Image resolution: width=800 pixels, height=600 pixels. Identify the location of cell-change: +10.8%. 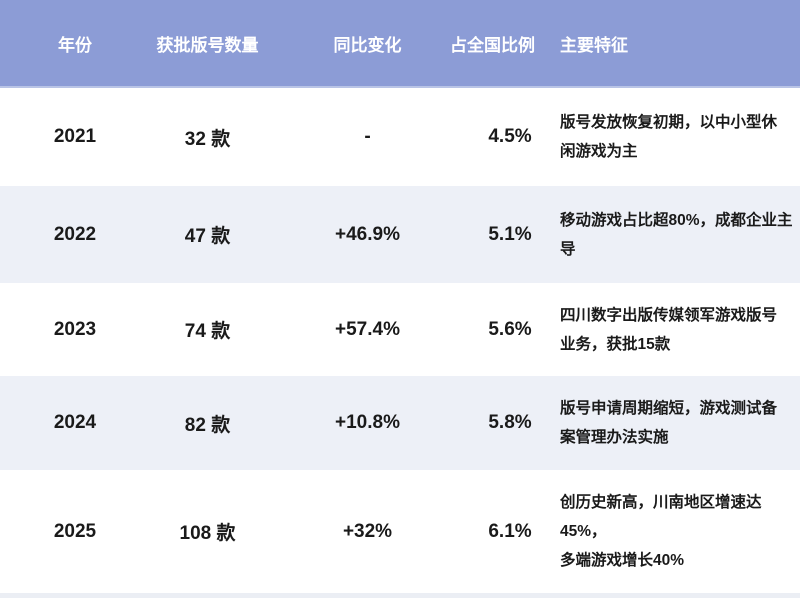
(367, 422).